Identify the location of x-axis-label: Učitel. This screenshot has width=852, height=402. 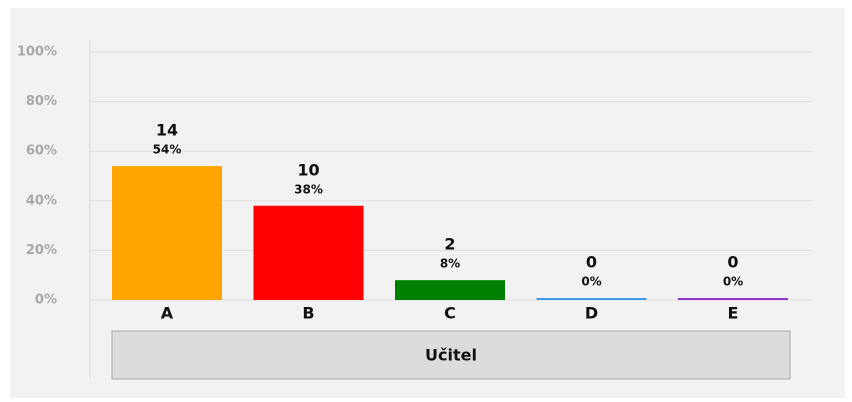
(451, 355).